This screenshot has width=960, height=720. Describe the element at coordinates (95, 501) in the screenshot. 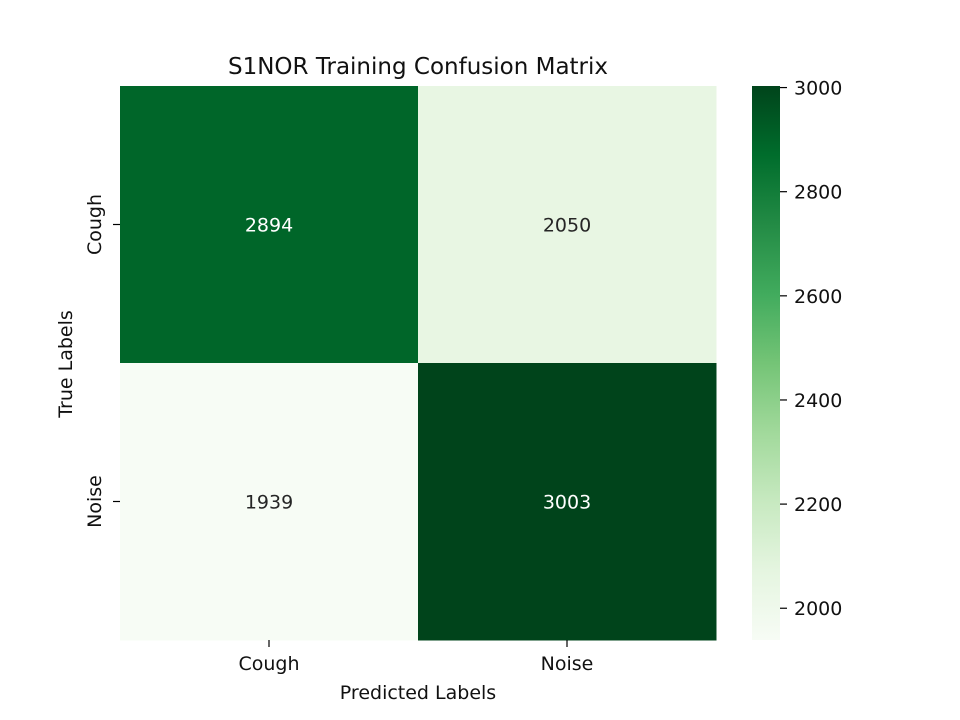

I see `y-tick-label: Noise` at that location.